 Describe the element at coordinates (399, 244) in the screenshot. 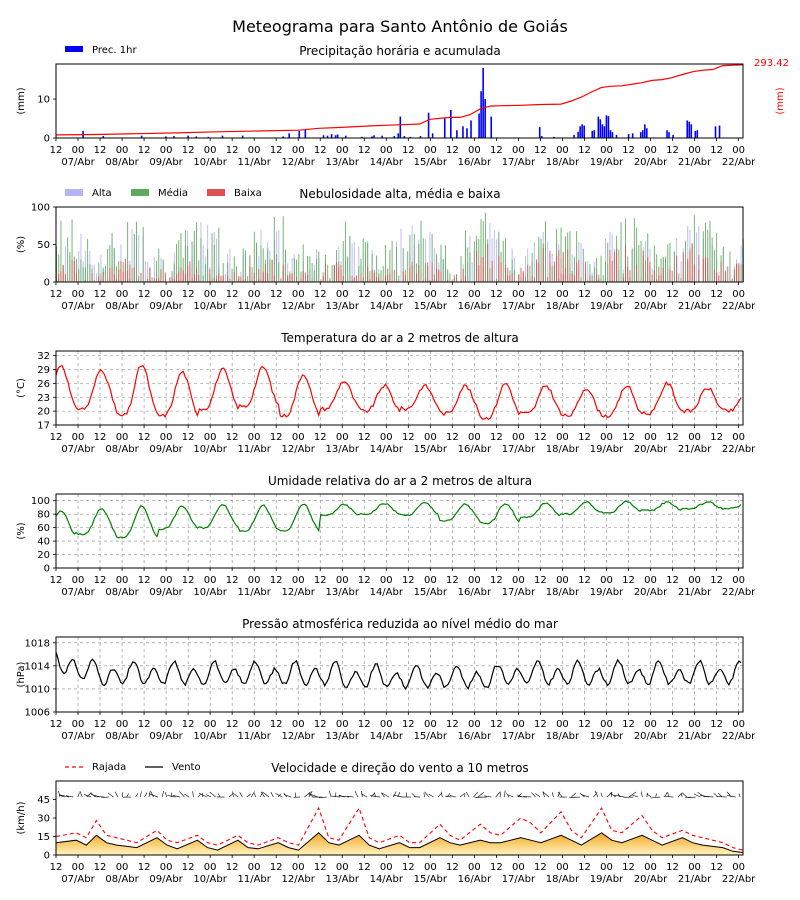

I see `plot-frame` at that location.